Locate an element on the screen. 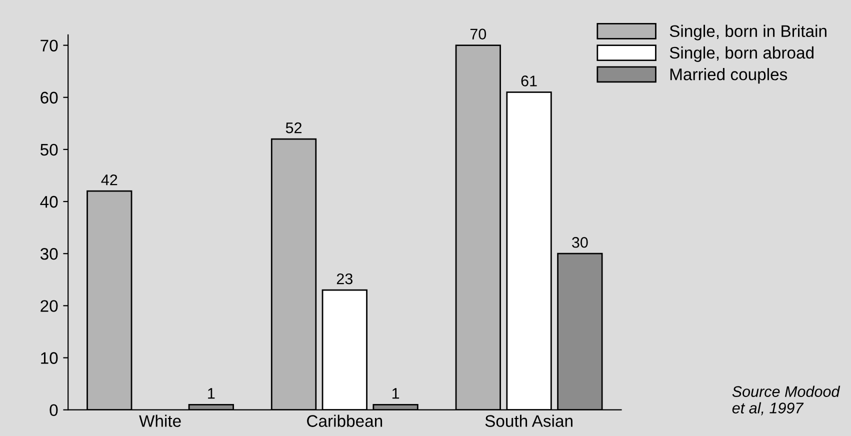  data-label: 23 is located at coordinates (344, 278).